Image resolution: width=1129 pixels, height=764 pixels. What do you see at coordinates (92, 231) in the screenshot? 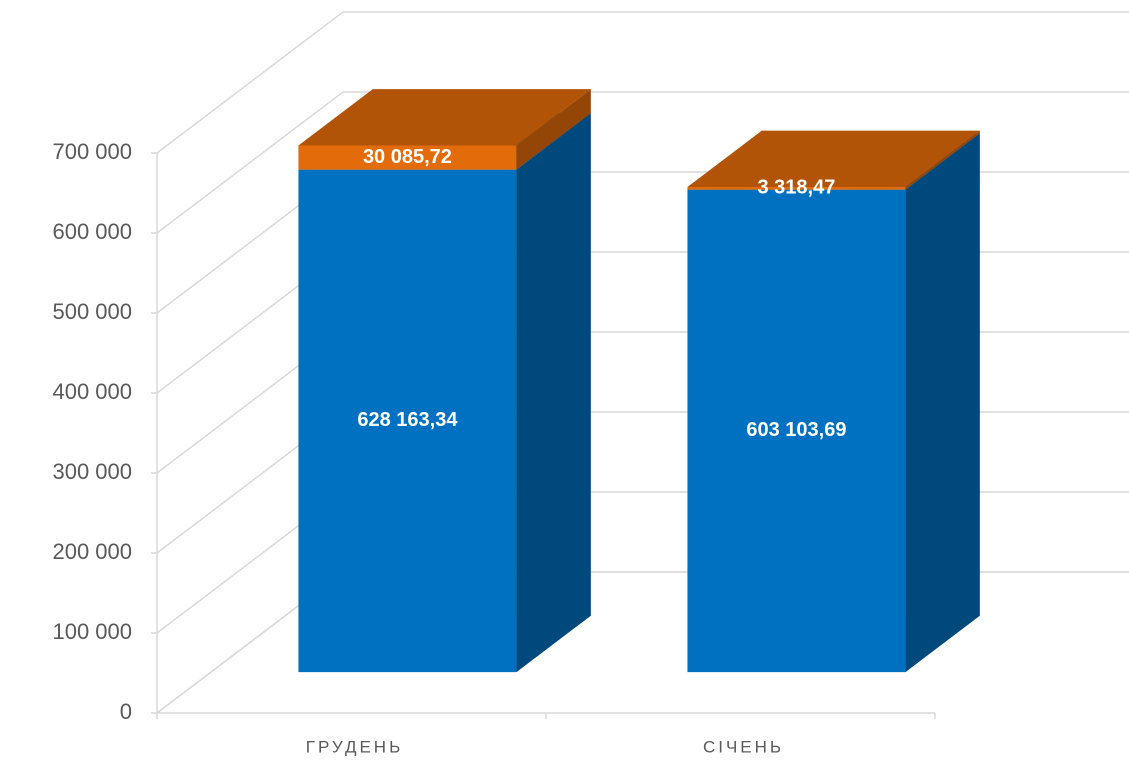
I see `y-tick-label: 600 000` at bounding box center [92, 231].